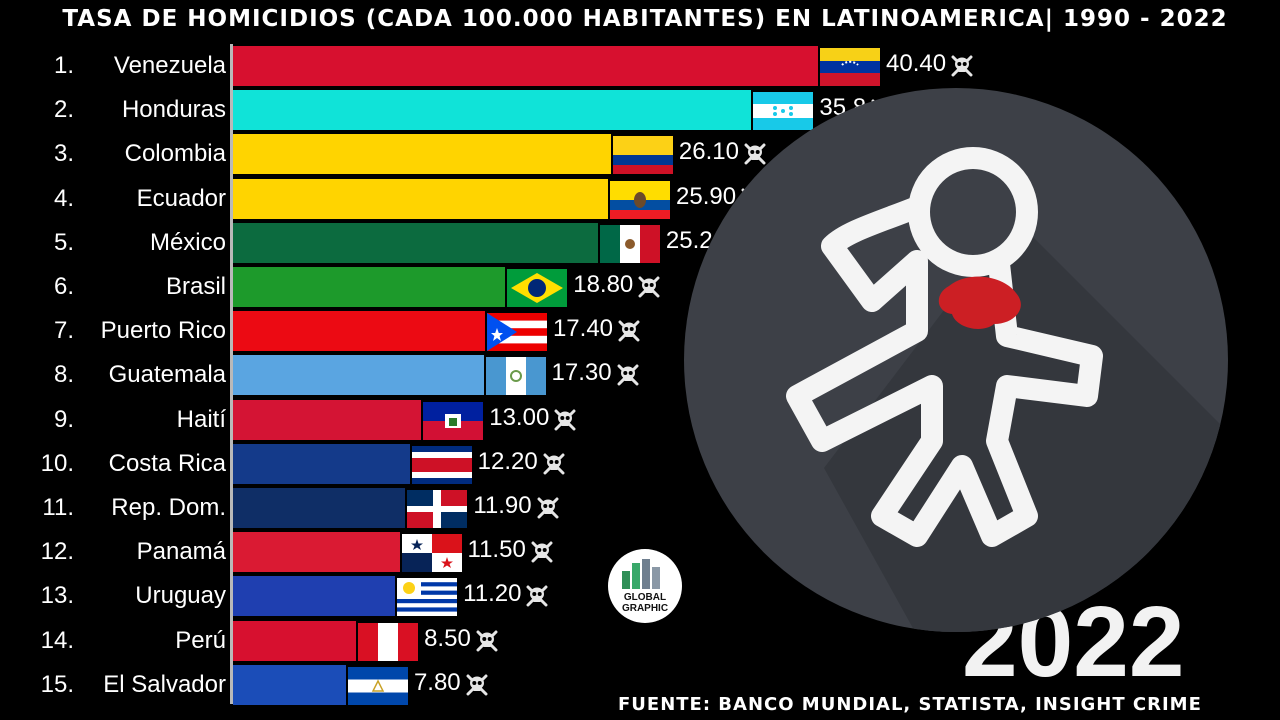 The image size is (1280, 720). Describe the element at coordinates (431, 553) in the screenshot. I see `flag-panama-icon` at that location.